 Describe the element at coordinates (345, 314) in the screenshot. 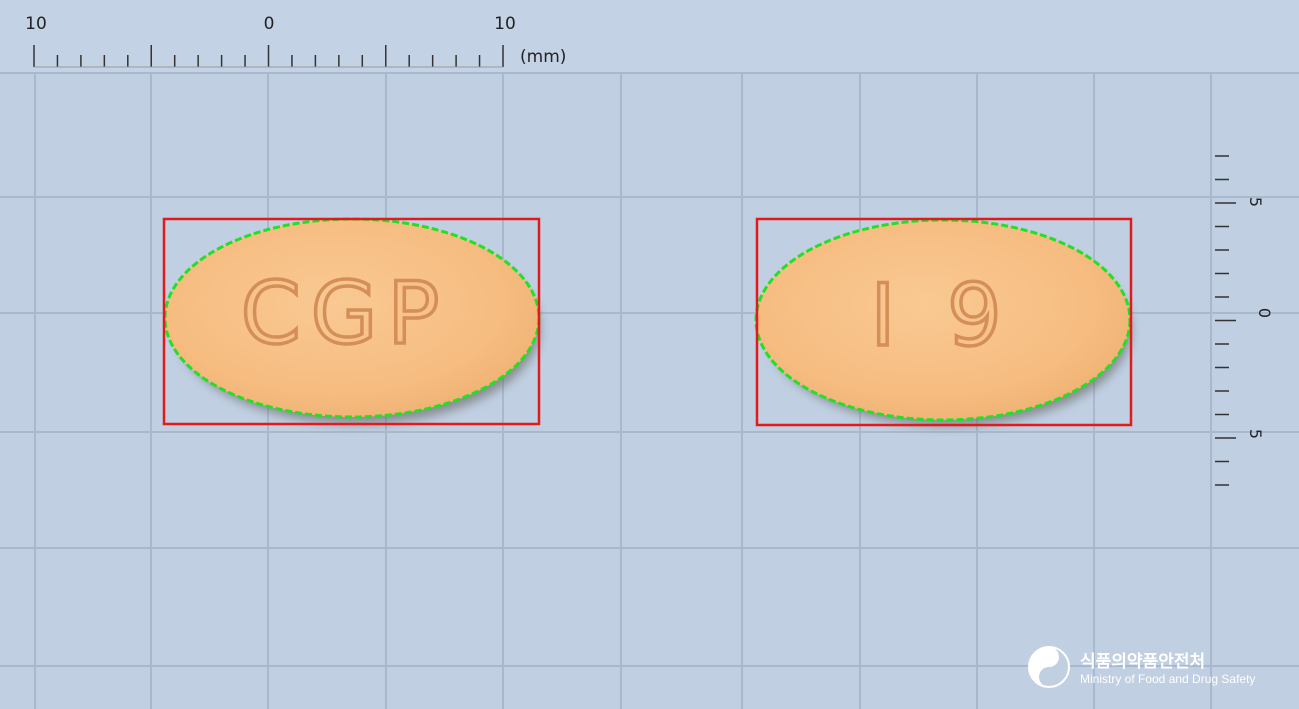

I see `pill-front-imprint: CGP` at that location.